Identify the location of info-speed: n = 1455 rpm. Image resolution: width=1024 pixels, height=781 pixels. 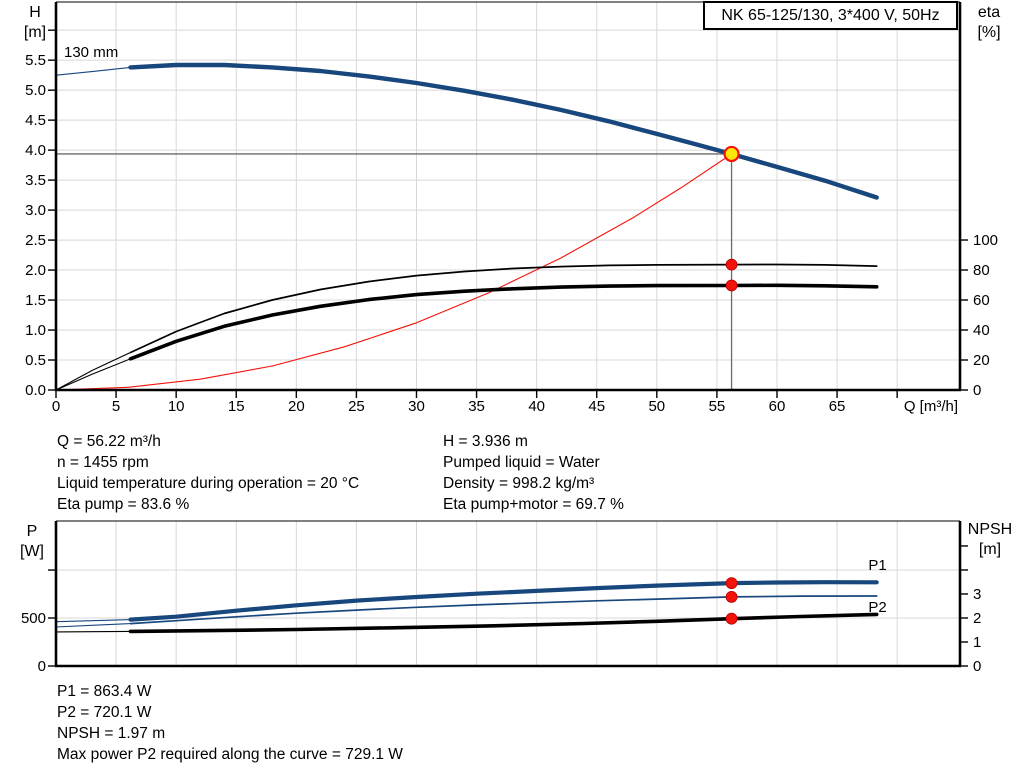
(103, 462).